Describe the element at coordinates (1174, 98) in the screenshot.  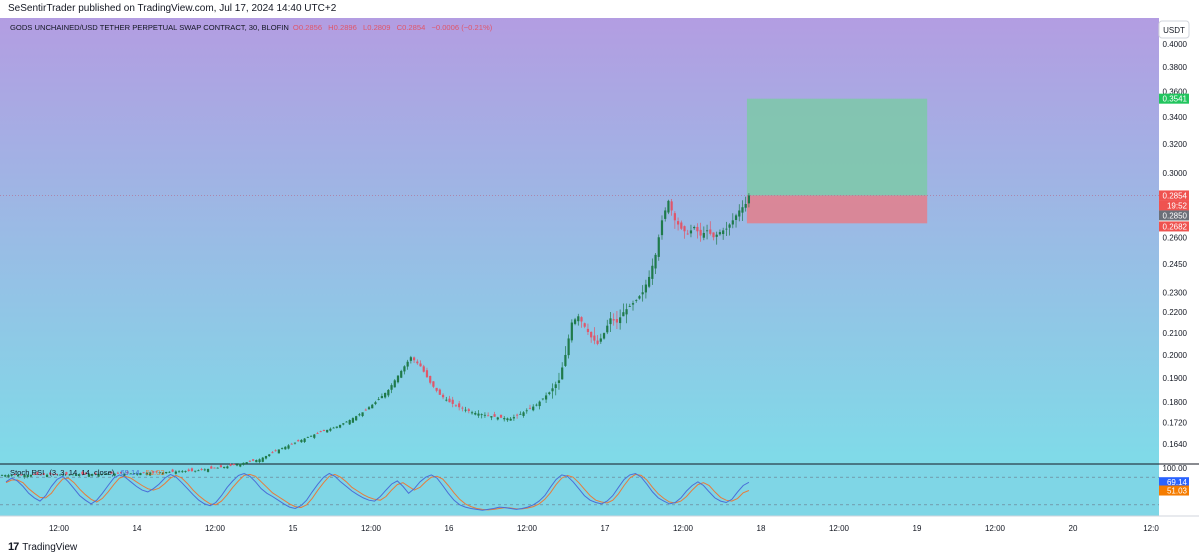
I see `label-take-profit-bg` at that location.